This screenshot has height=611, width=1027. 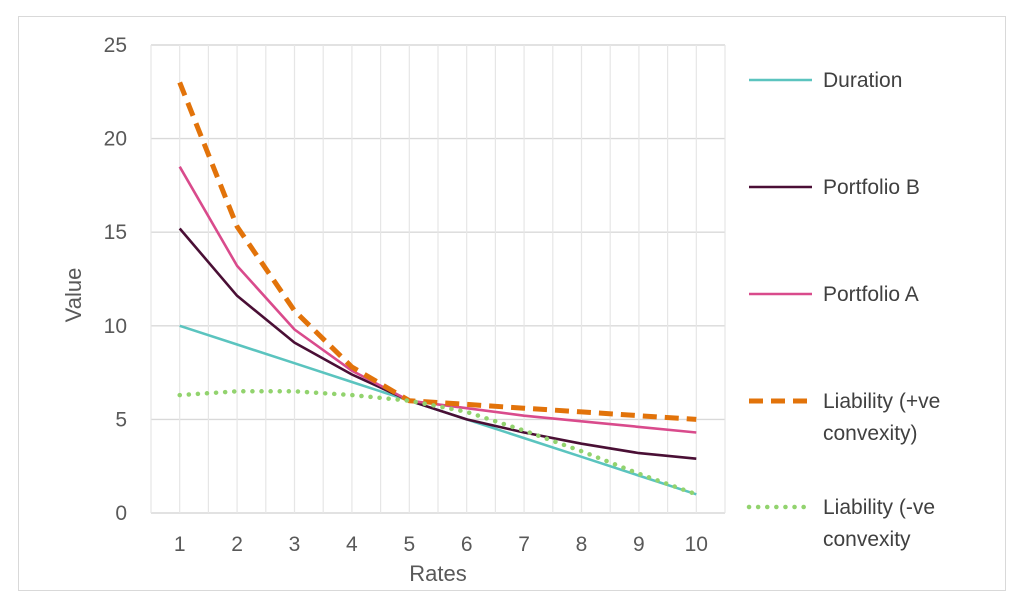 I want to click on legend-label-2: Portfolio A, so click(x=871, y=294).